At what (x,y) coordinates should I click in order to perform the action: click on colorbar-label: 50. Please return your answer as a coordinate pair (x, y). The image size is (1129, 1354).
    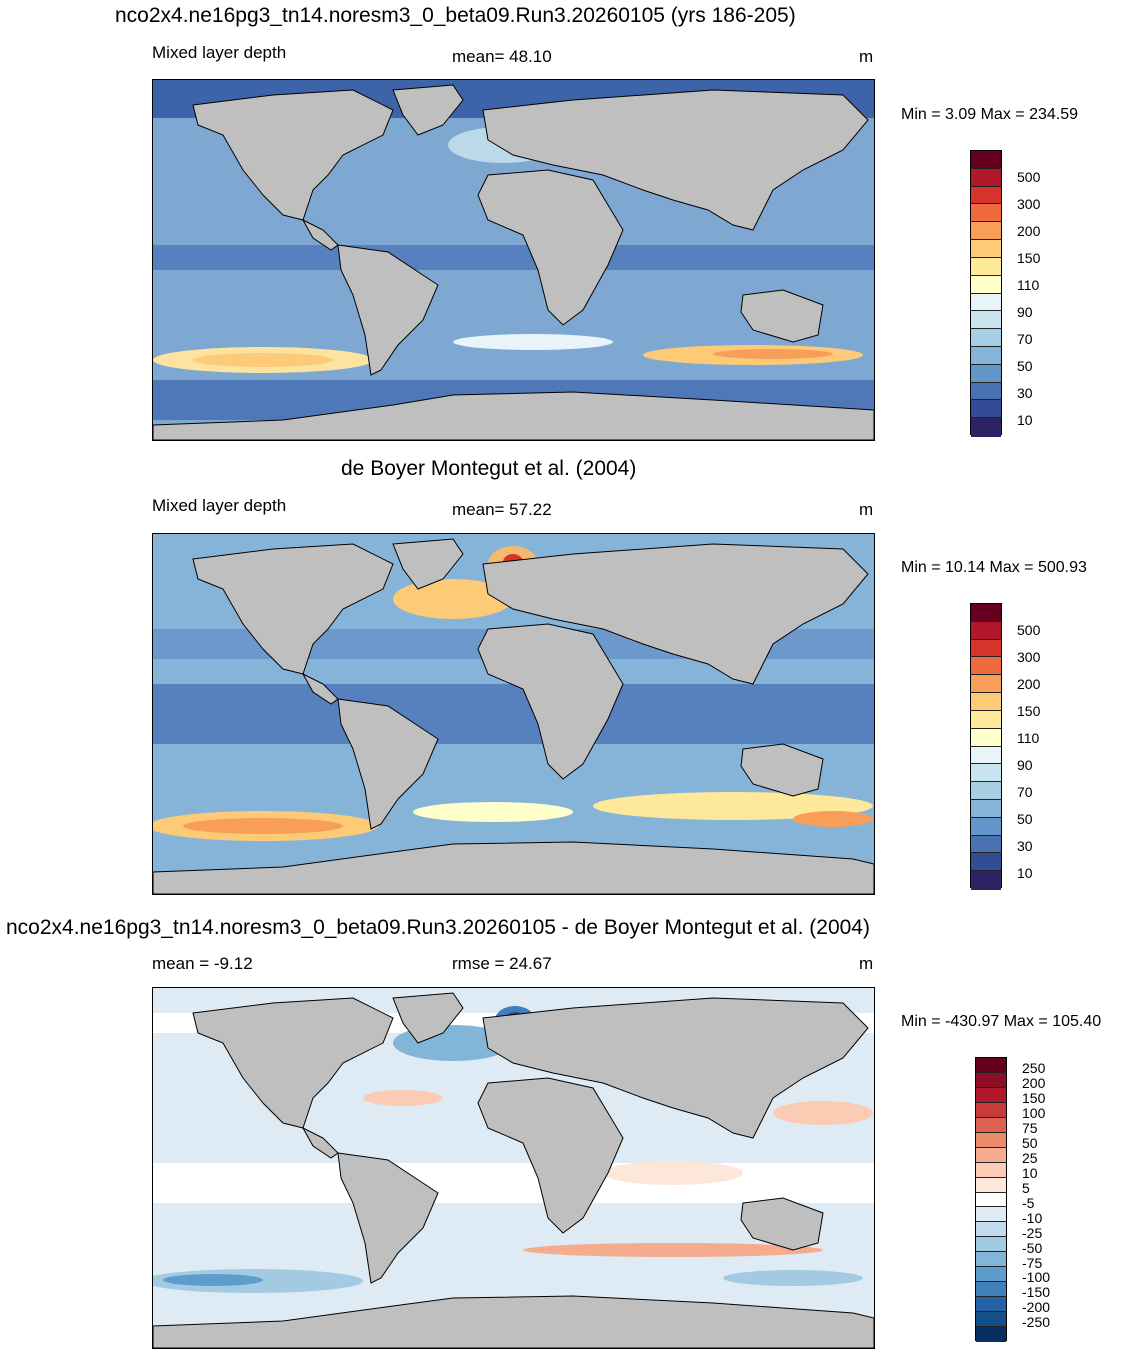
    Looking at the image, I should click on (1025, 819).